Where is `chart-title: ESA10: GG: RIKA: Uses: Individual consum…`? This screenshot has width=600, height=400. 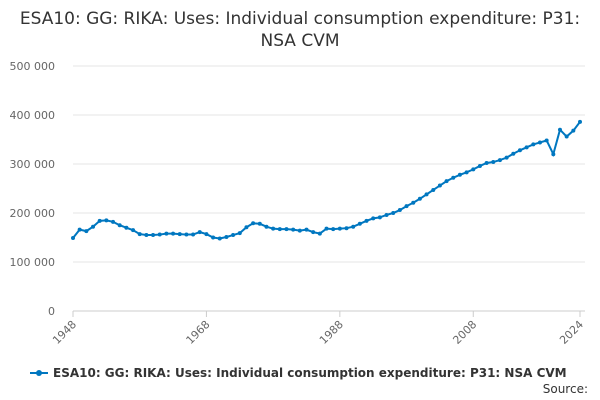 chart-title: ESA10: GG: RIKA: Uses: Individual consum… is located at coordinates (300, 30).